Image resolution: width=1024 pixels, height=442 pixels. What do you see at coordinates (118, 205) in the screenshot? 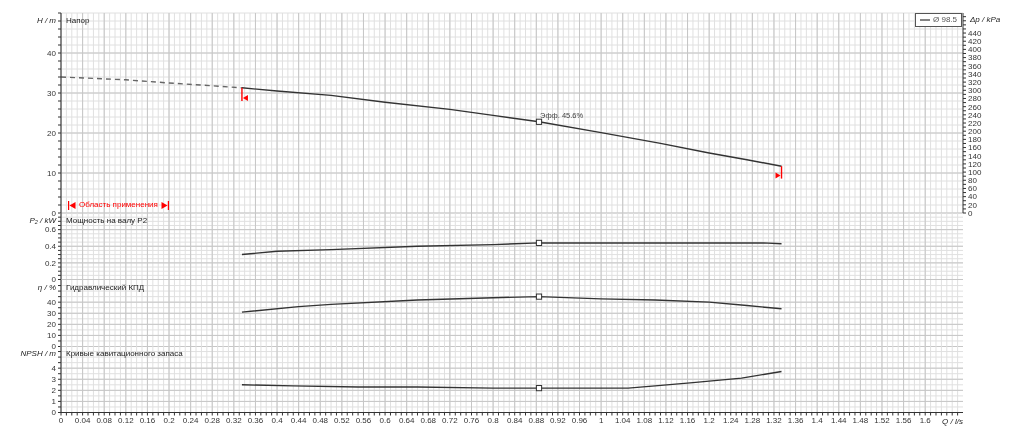
I see `annotation: Область применения` at bounding box center [118, 205].